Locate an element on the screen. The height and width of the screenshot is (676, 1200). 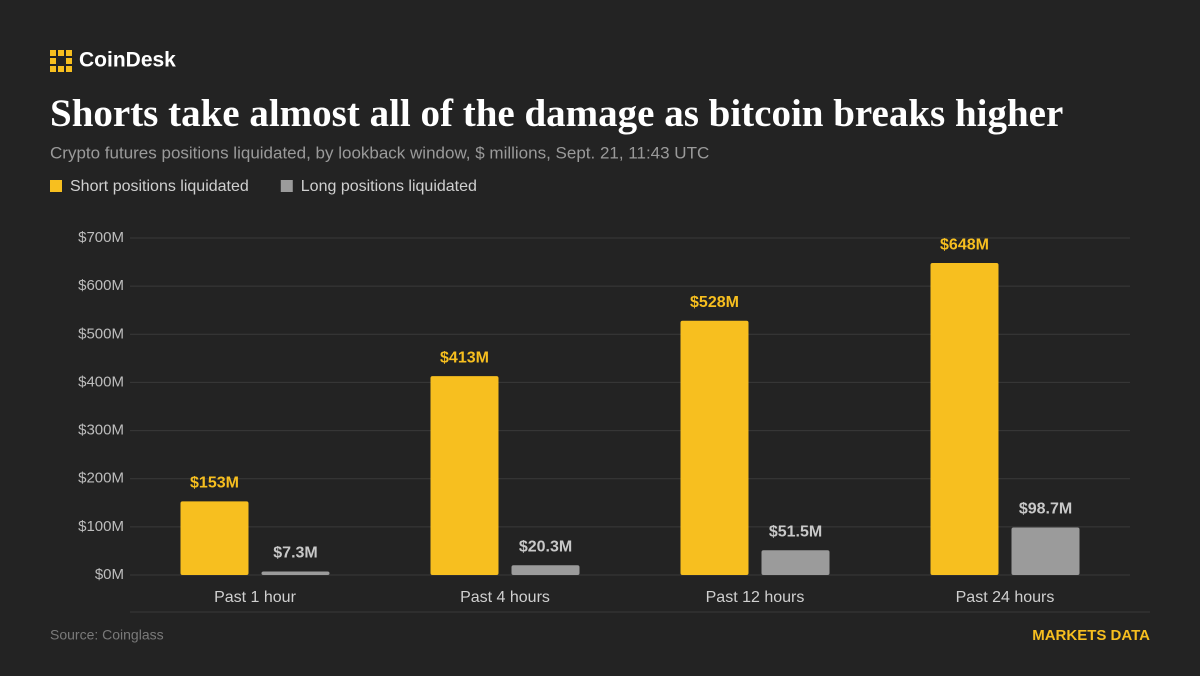
brand: CoinDesk is located at coordinates (127, 60).